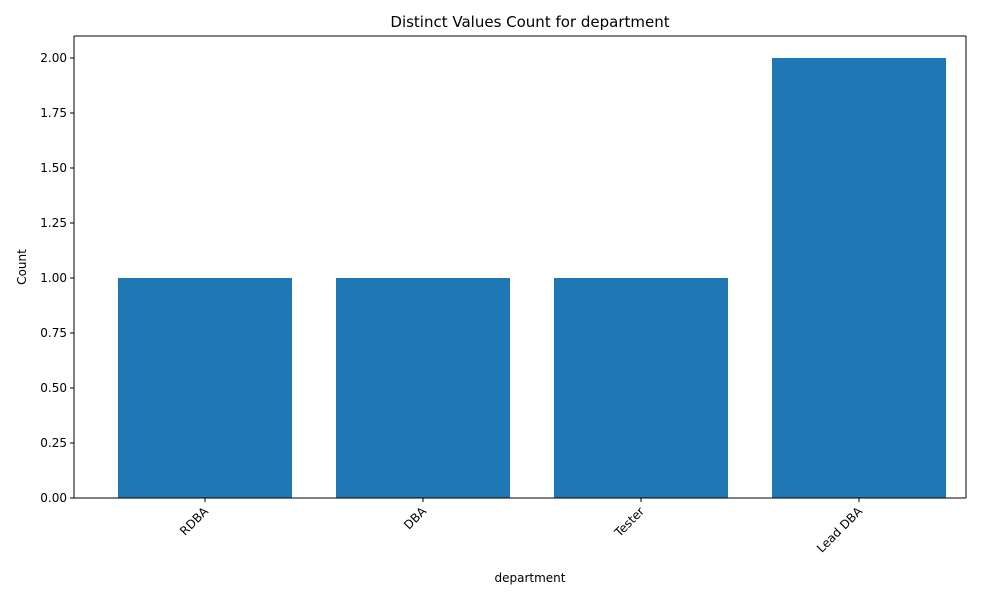 This screenshot has height=600, width=1000. Describe the element at coordinates (423, 388) in the screenshot. I see `bar-dba` at that location.